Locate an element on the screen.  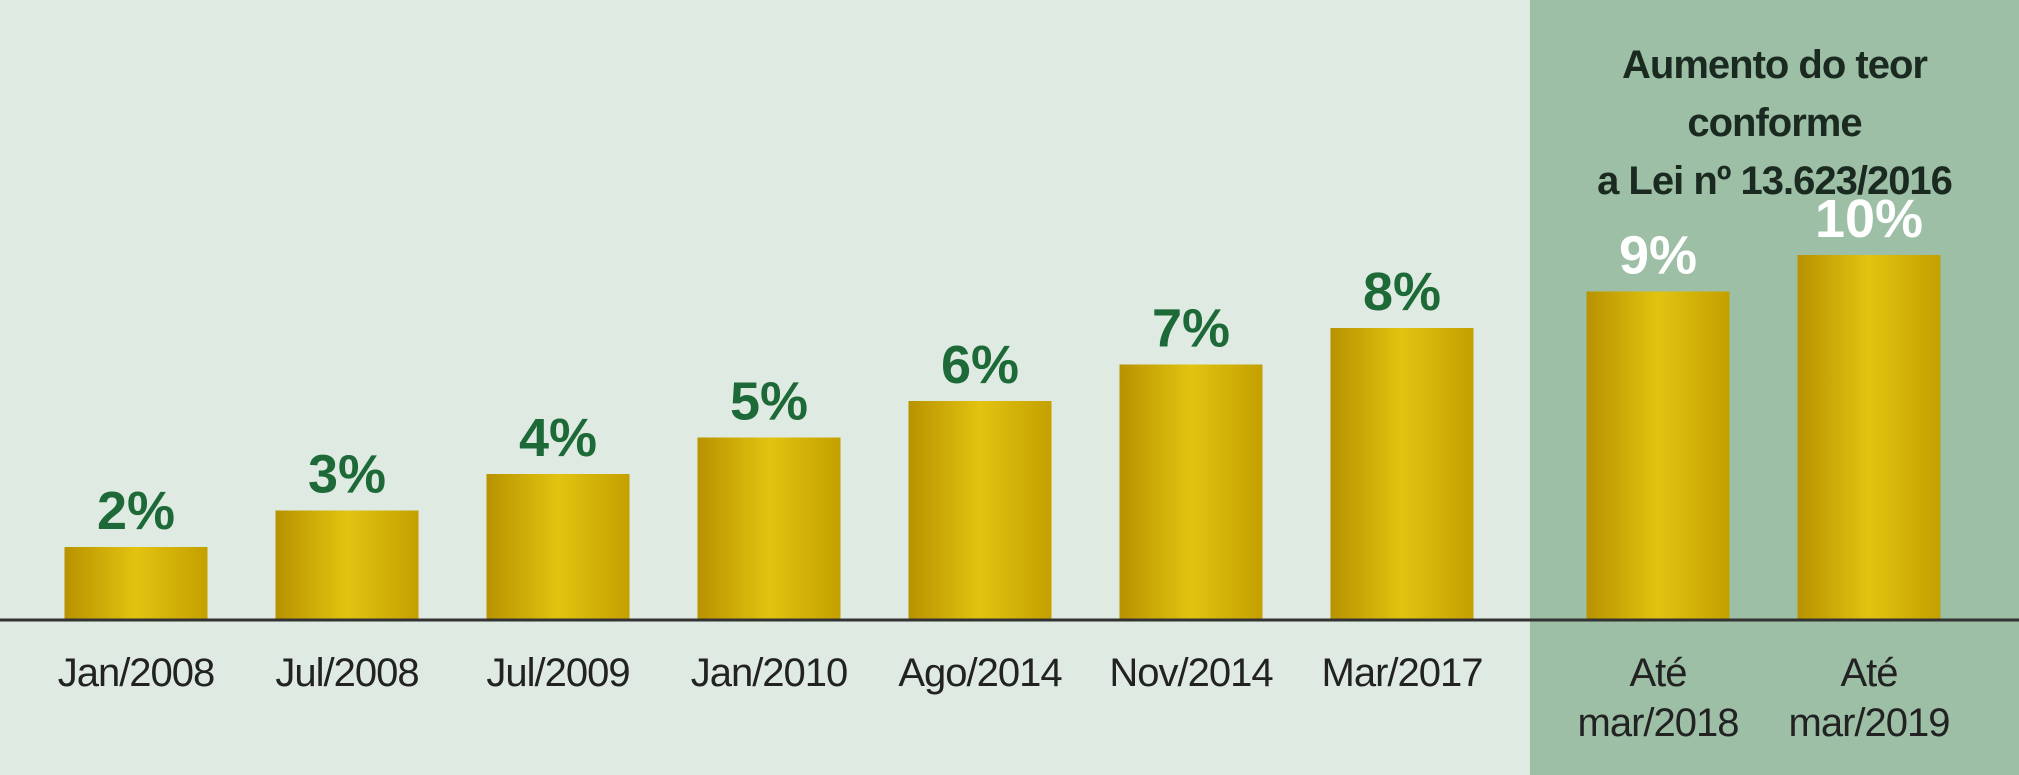
x-tick-label: Até mar/2019 is located at coordinates (1869, 698).